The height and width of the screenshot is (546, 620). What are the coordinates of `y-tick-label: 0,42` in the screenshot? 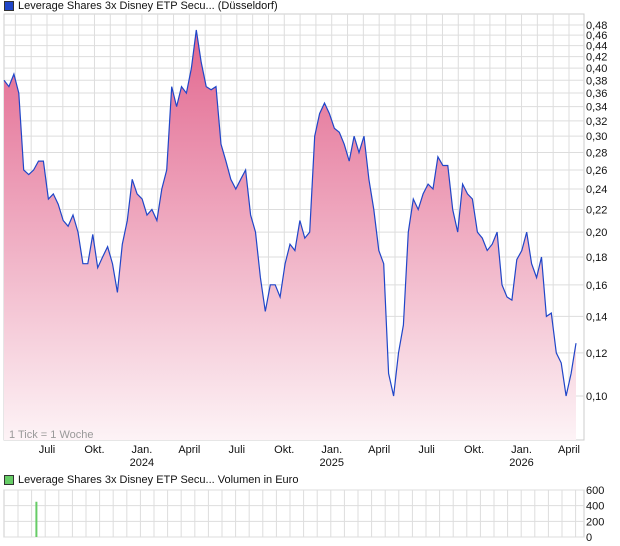 It's located at (596, 58).